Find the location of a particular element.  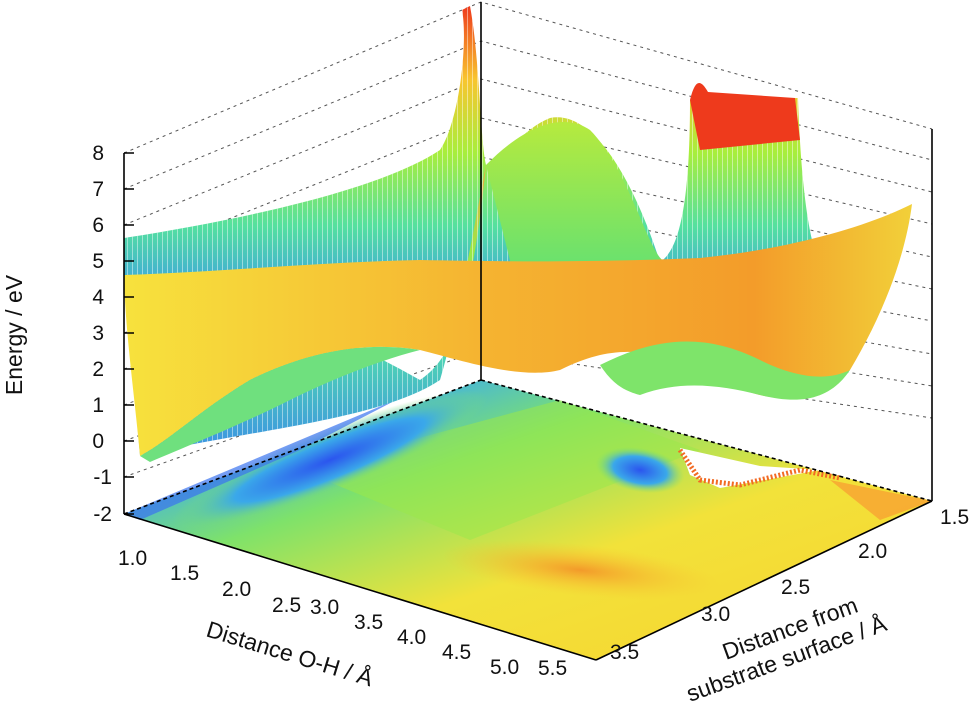

z-tick: -1 is located at coordinates (102, 477).